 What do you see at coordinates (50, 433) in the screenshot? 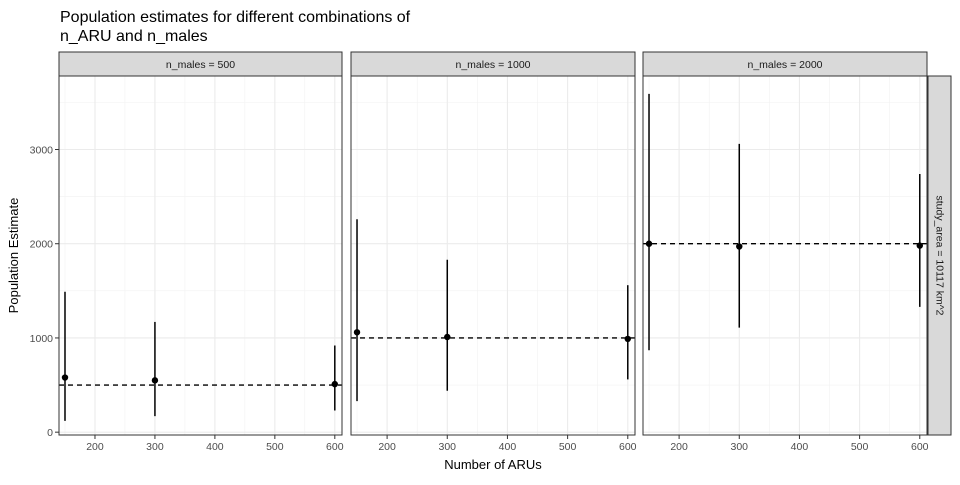
I see `y-tick-label: 0` at bounding box center [50, 433].